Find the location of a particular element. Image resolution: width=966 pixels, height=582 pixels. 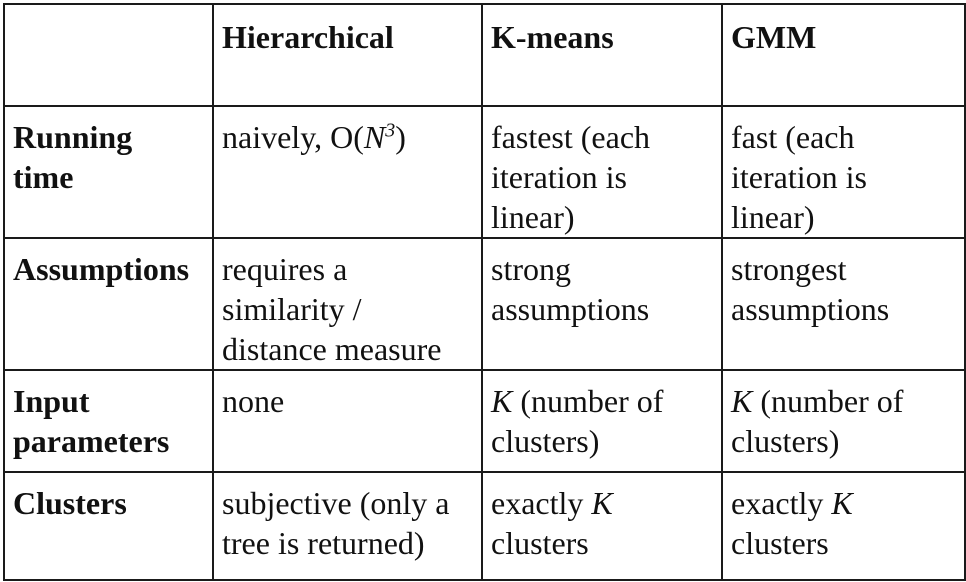

cell-gmm-assumptions: strongest assumptions is located at coordinates (843, 304).